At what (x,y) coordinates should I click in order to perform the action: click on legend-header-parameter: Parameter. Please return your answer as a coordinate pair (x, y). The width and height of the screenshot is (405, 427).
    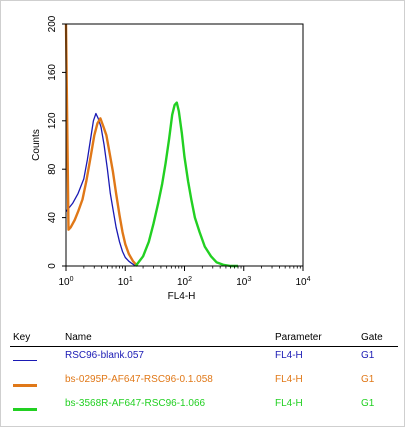
    Looking at the image, I should click on (298, 337).